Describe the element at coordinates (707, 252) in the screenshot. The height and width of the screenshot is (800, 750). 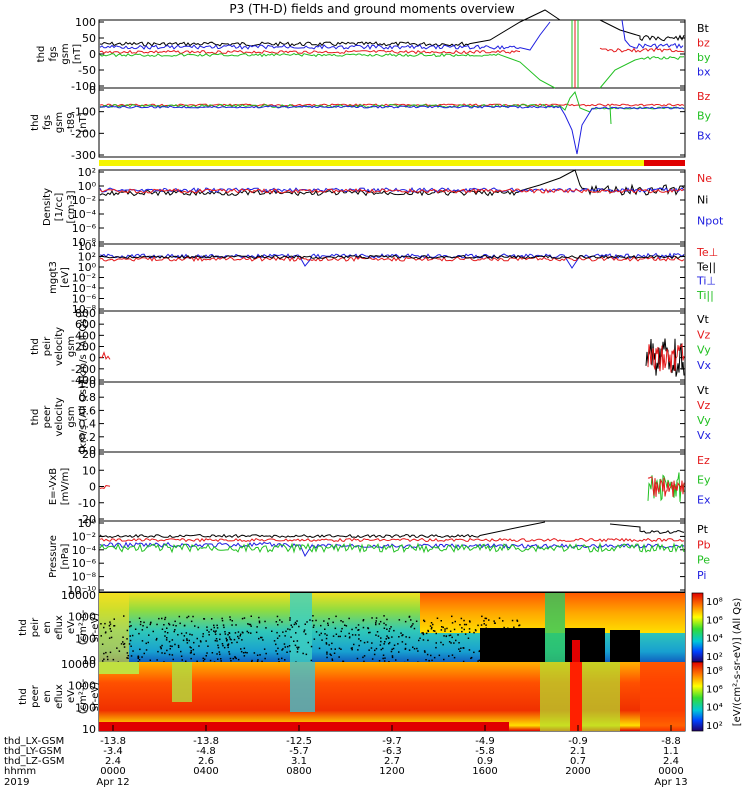
I see `legend-te: Te⊥` at that location.